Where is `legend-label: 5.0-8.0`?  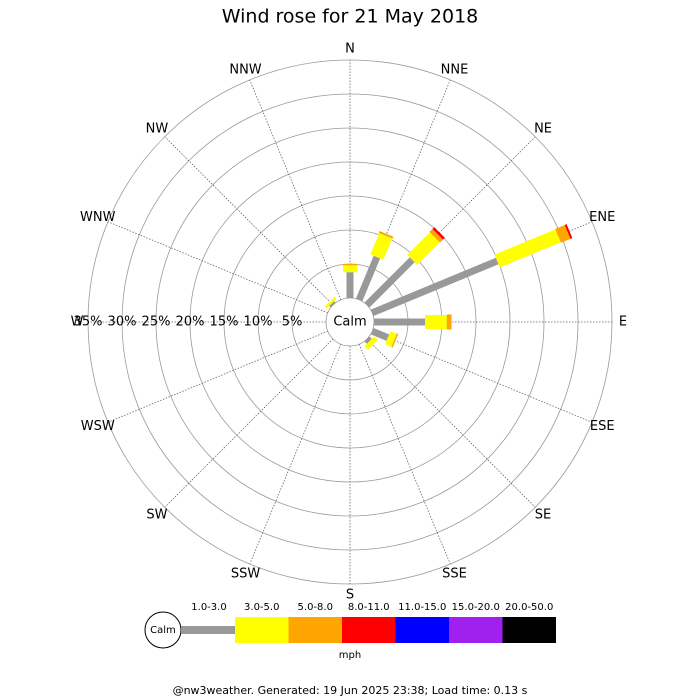
legend-label: 5.0-8.0 is located at coordinates (315, 607).